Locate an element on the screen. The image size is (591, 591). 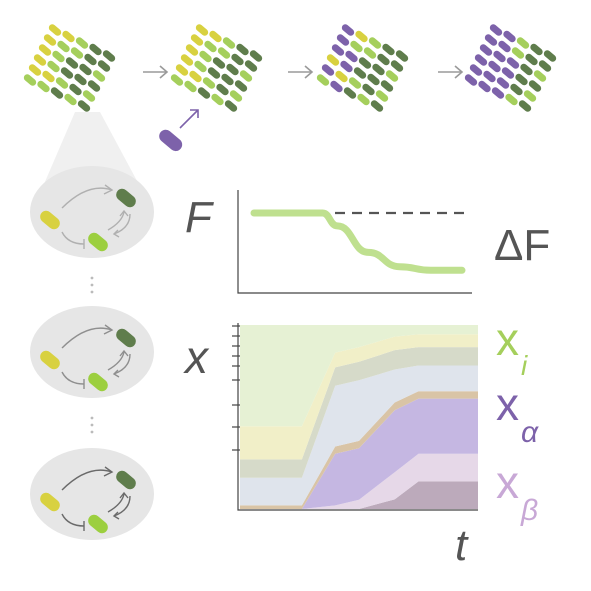
invader-arrow-icon is located at coordinates (189, 119).